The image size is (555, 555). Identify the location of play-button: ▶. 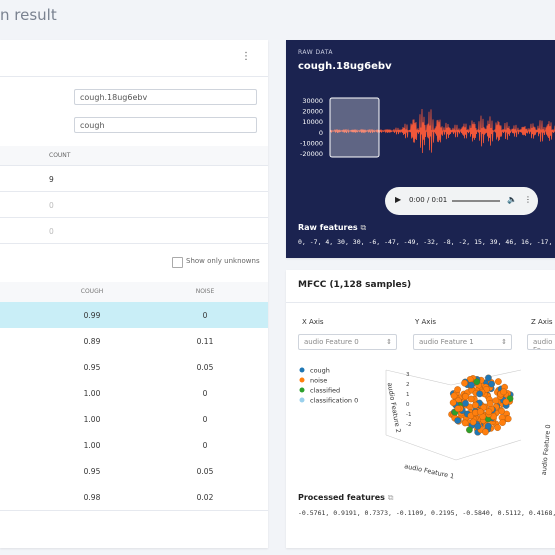
(398, 199).